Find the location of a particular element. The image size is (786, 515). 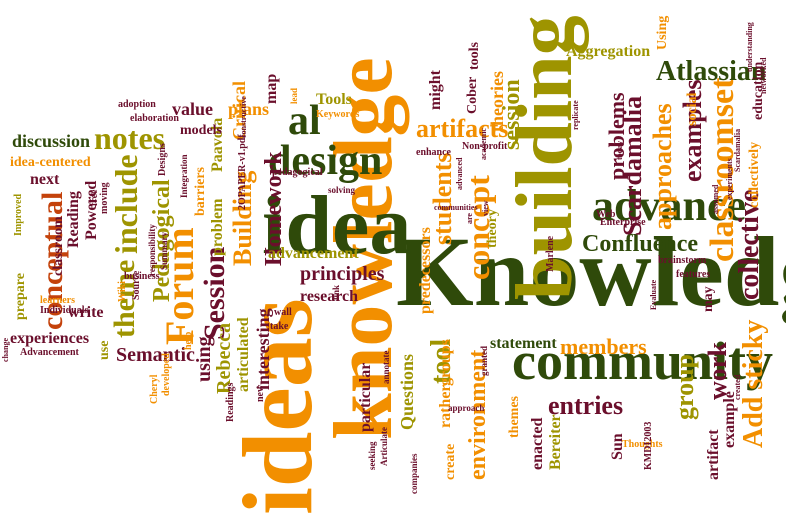

word-features: features is located at coordinates (693, 274).